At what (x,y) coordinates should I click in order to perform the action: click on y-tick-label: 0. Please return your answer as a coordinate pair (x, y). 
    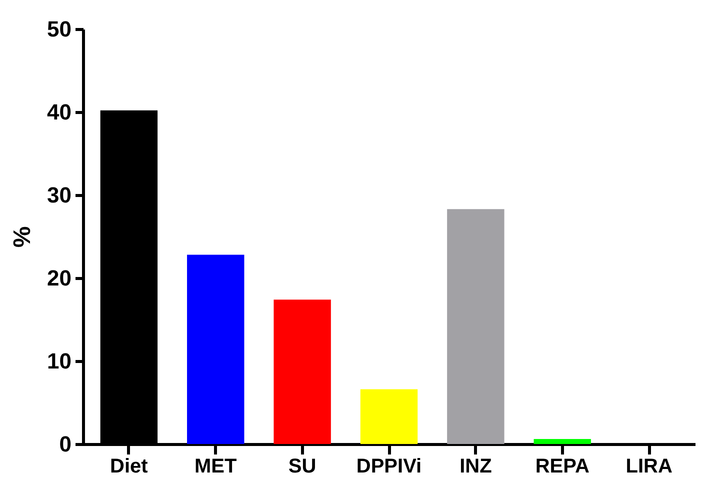
    Looking at the image, I should click on (65, 444).